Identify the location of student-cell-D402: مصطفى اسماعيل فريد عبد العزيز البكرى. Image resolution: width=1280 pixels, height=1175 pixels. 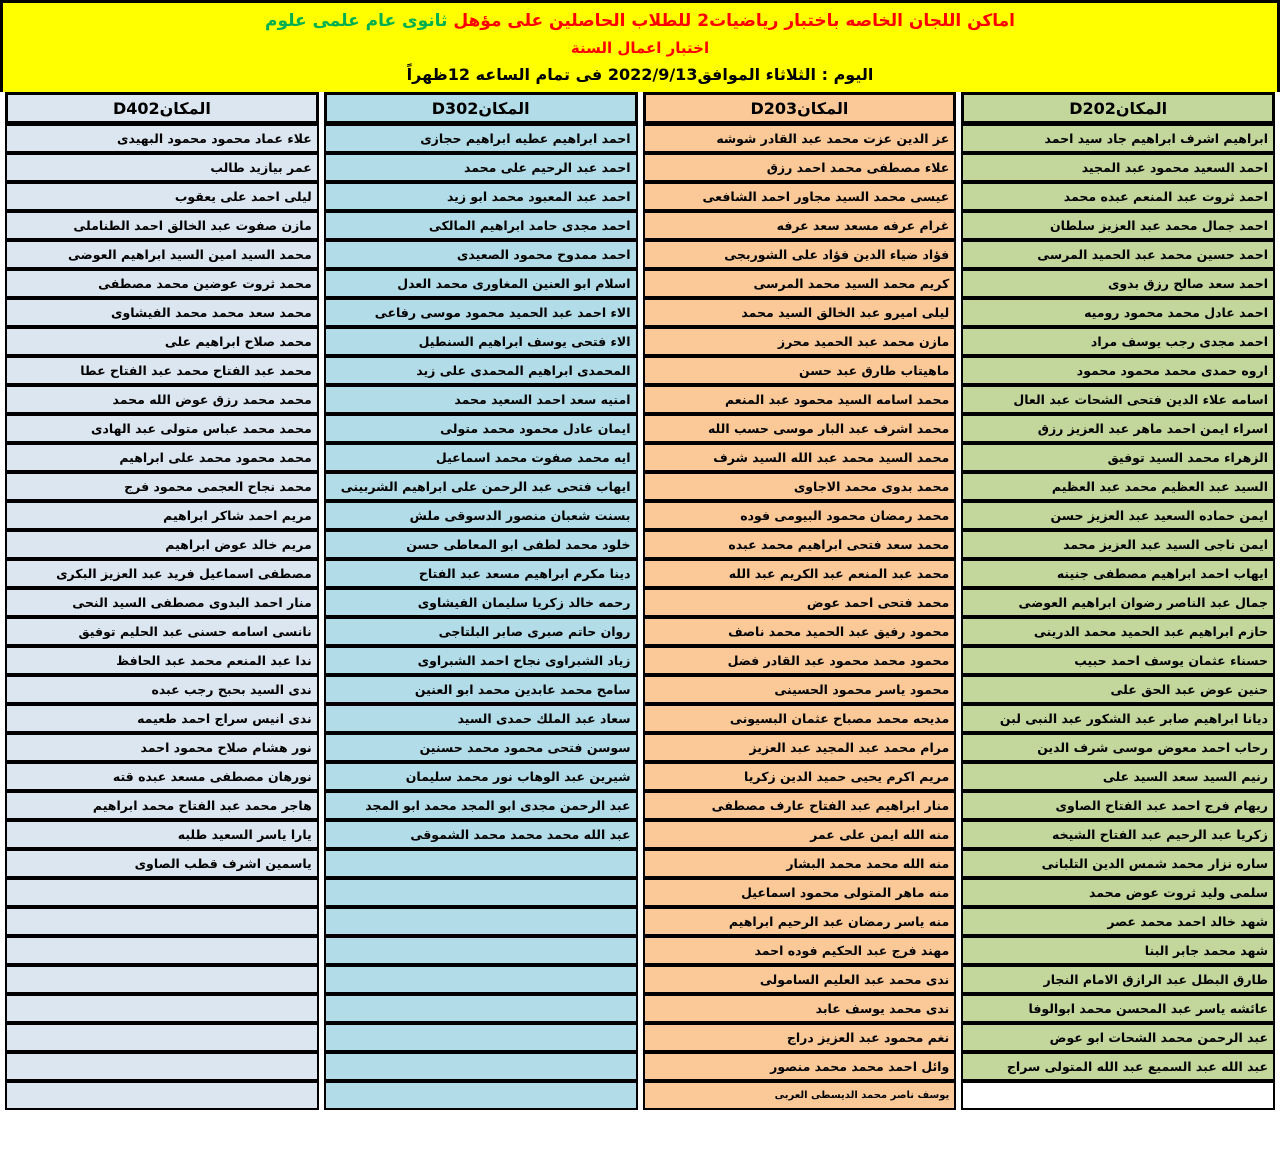
(162, 573).